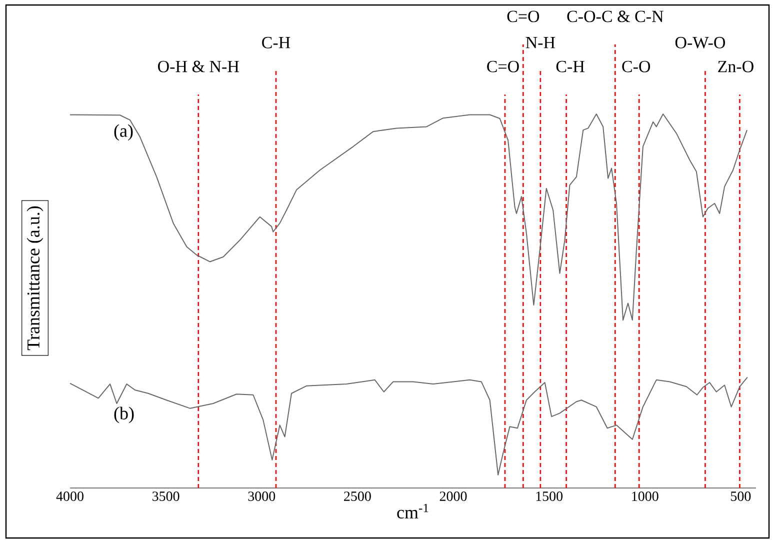 The width and height of the screenshot is (775, 543). I want to click on x-tick-label: 4000, so click(70, 496).